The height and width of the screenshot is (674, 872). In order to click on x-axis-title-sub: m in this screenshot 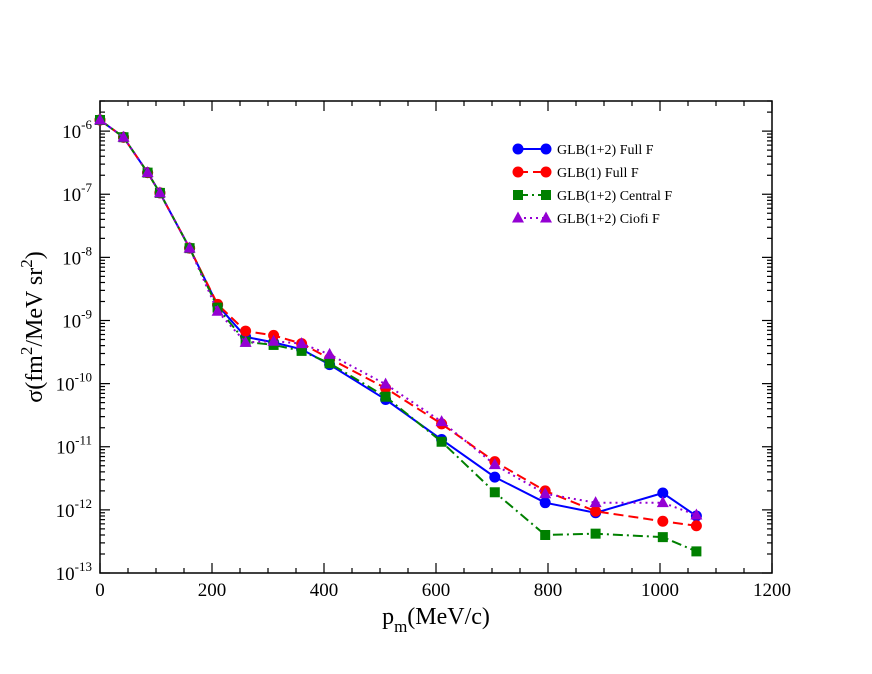, I will do `click(400, 626)`.